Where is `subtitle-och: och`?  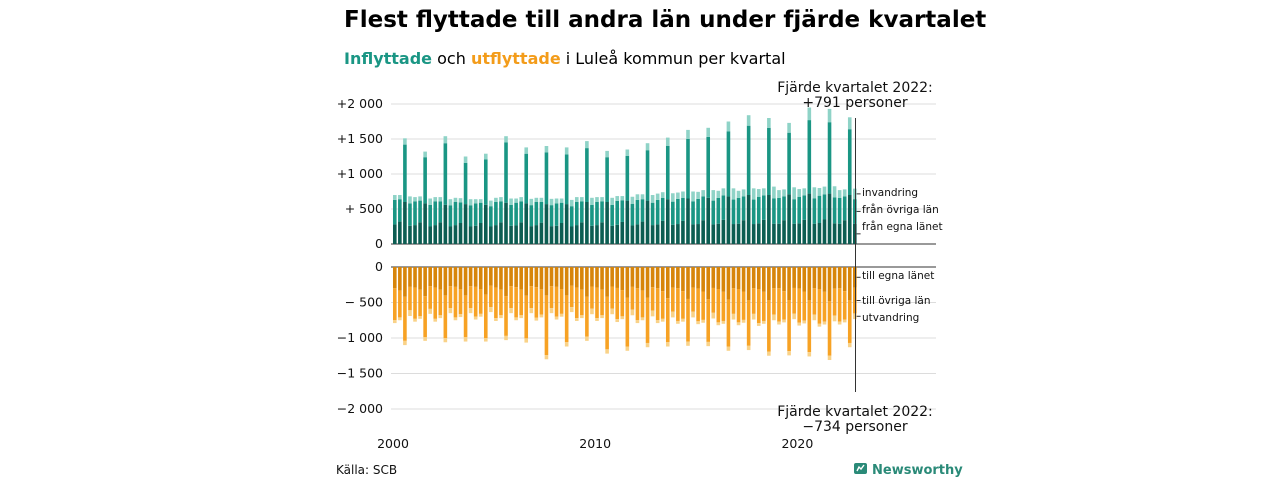
subtitle-och: och is located at coordinates (451, 58).